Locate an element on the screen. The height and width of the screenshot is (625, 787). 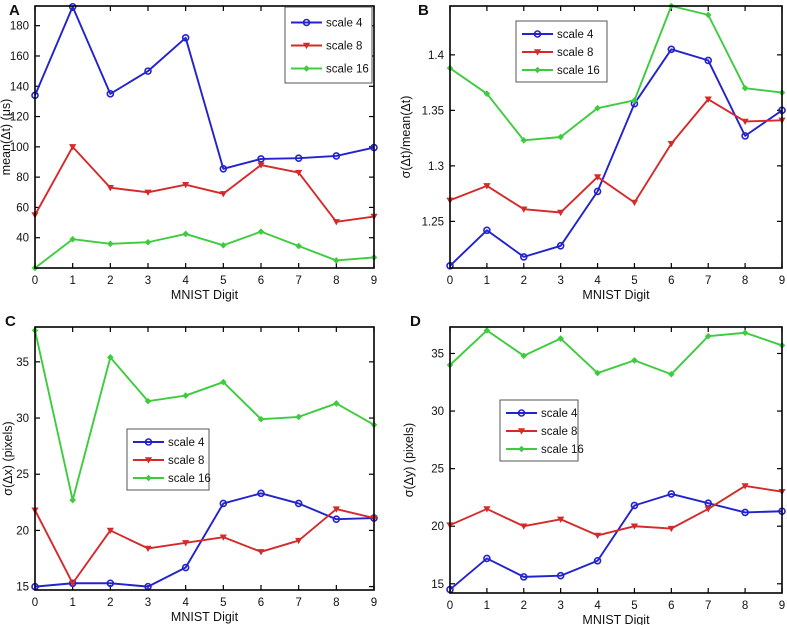
y-tick-label: 1.4 is located at coordinates (436, 56).